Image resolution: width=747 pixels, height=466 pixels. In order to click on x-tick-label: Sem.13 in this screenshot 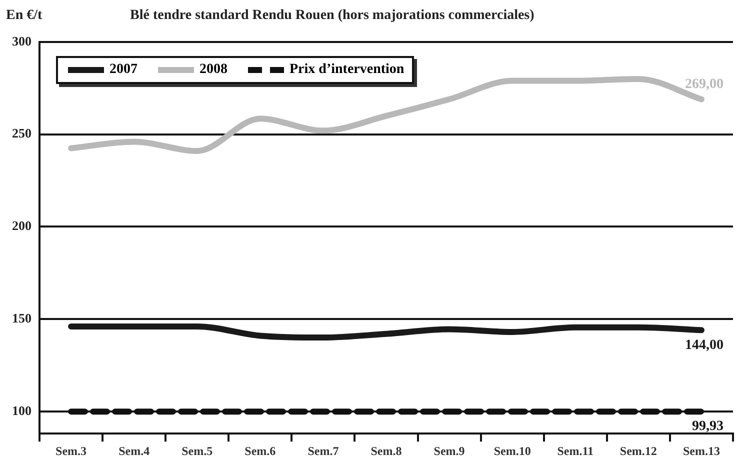, I will do `click(701, 451)`.